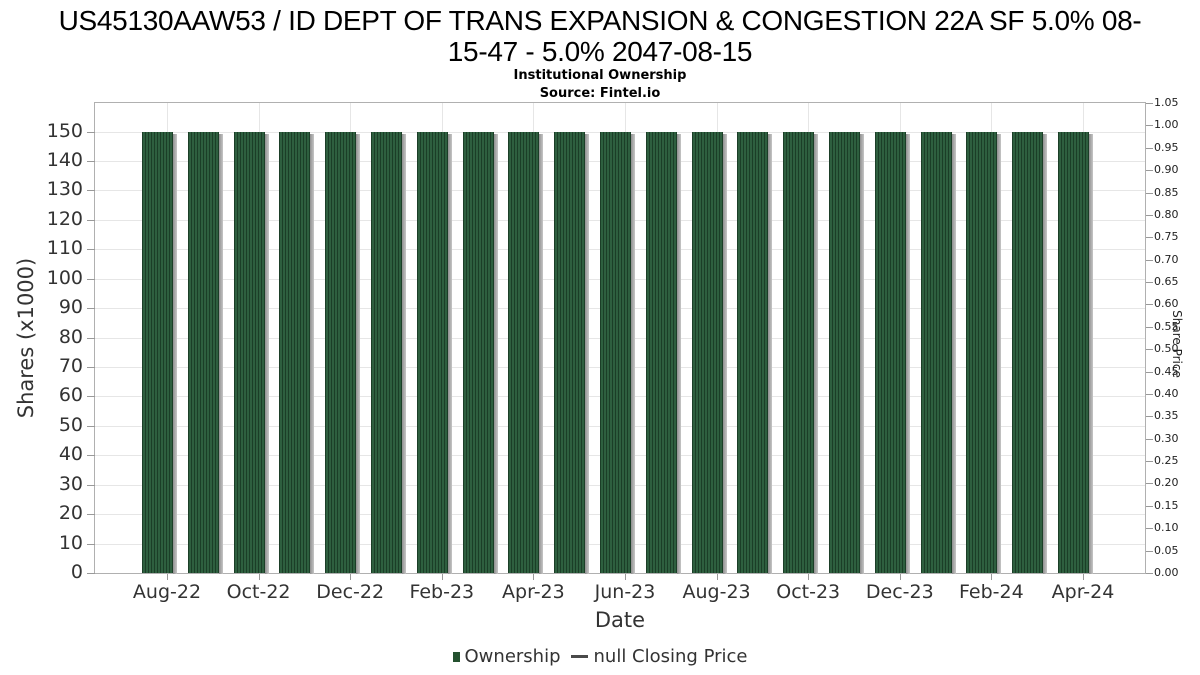  I want to click on y-tick-label-left: 150, so click(64, 130).